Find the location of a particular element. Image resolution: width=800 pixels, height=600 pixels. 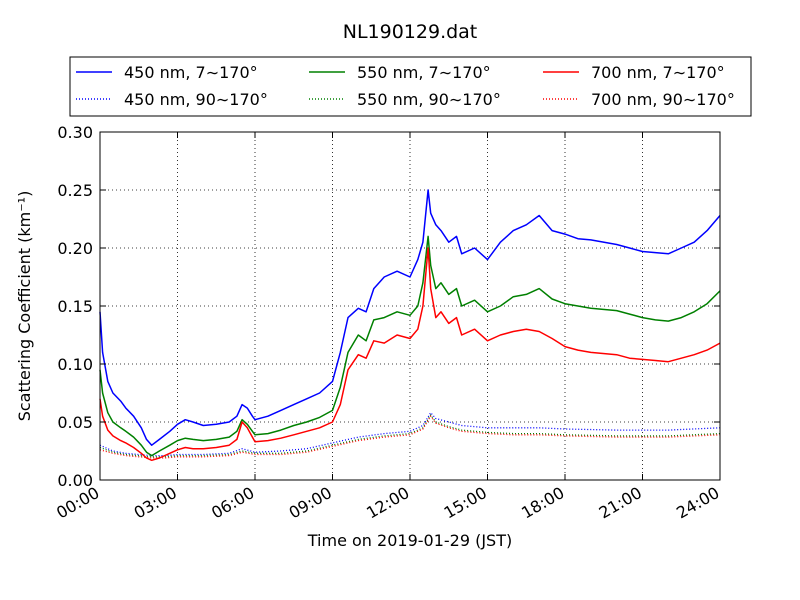

legend-box is located at coordinates (410, 86).